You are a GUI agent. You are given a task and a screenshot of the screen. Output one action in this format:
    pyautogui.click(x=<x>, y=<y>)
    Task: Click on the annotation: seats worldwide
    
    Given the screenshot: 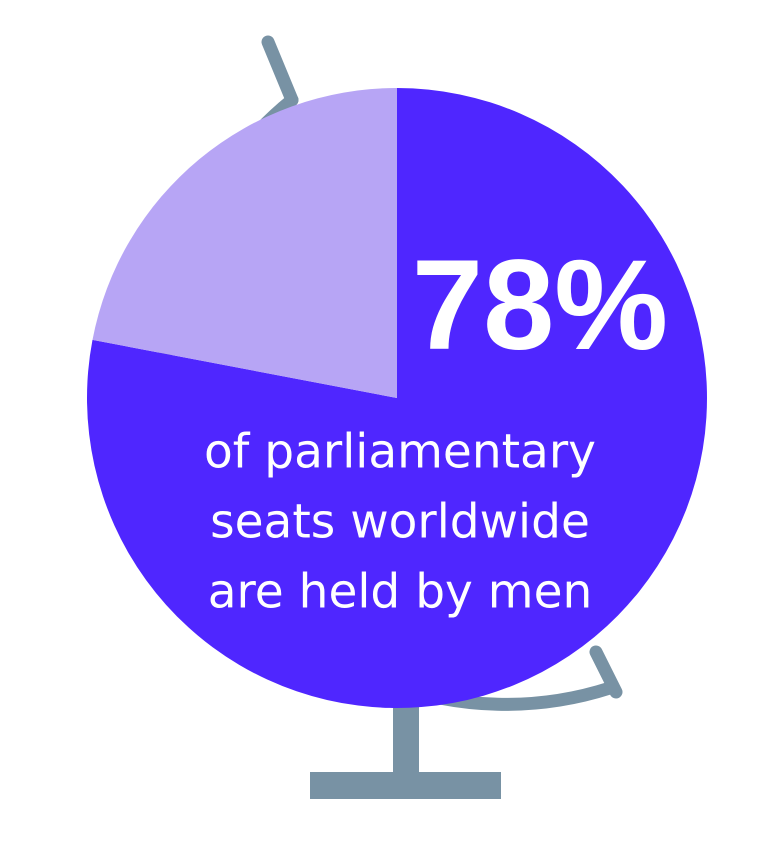 What is the action you would take?
    pyautogui.click(x=400, y=522)
    